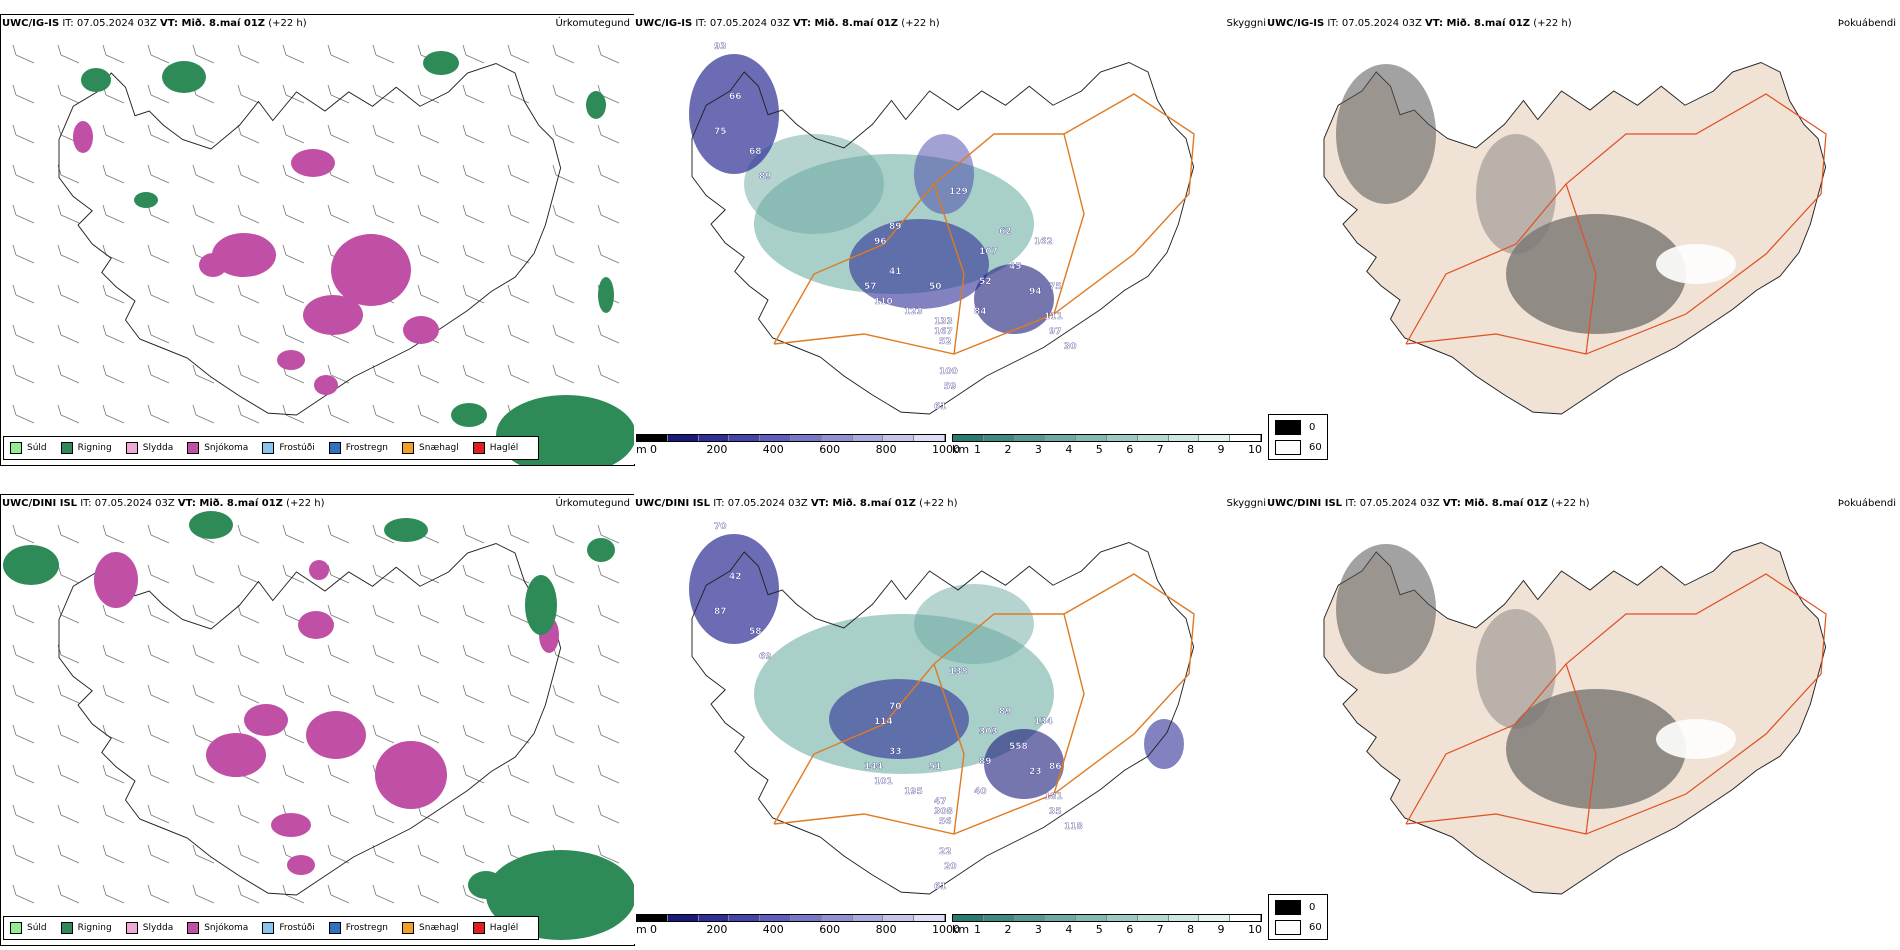 The height and width of the screenshot is (950, 1900). What do you see at coordinates (1160, 929) in the screenshot?
I see `colorbar-tick: 7` at bounding box center [1160, 929].